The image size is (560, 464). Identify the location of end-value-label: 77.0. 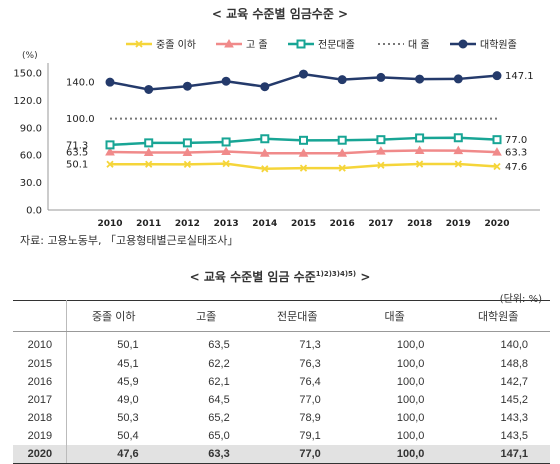
(516, 140).